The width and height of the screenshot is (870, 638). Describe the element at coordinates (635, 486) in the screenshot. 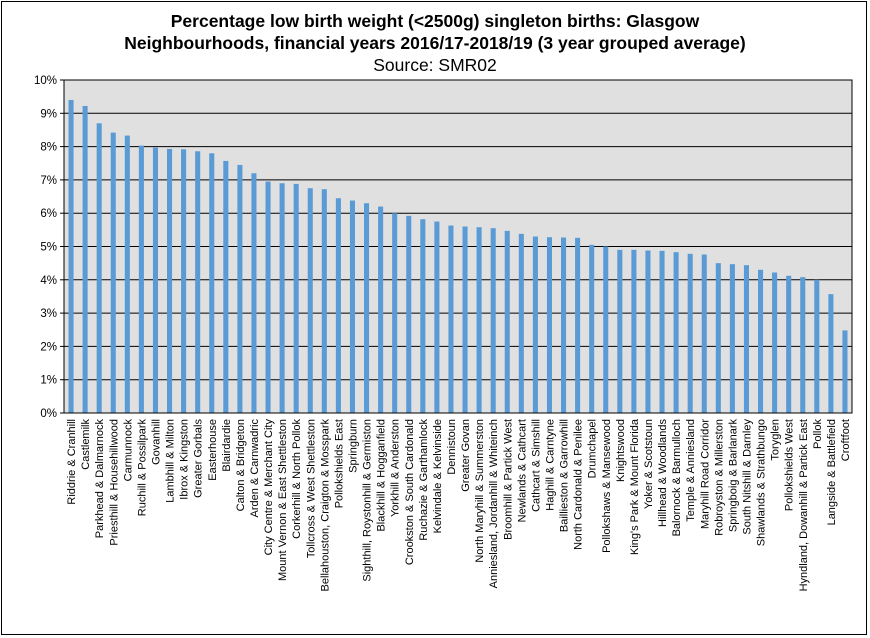

I see `x-tick-label: King's Park & Mount Florida` at that location.